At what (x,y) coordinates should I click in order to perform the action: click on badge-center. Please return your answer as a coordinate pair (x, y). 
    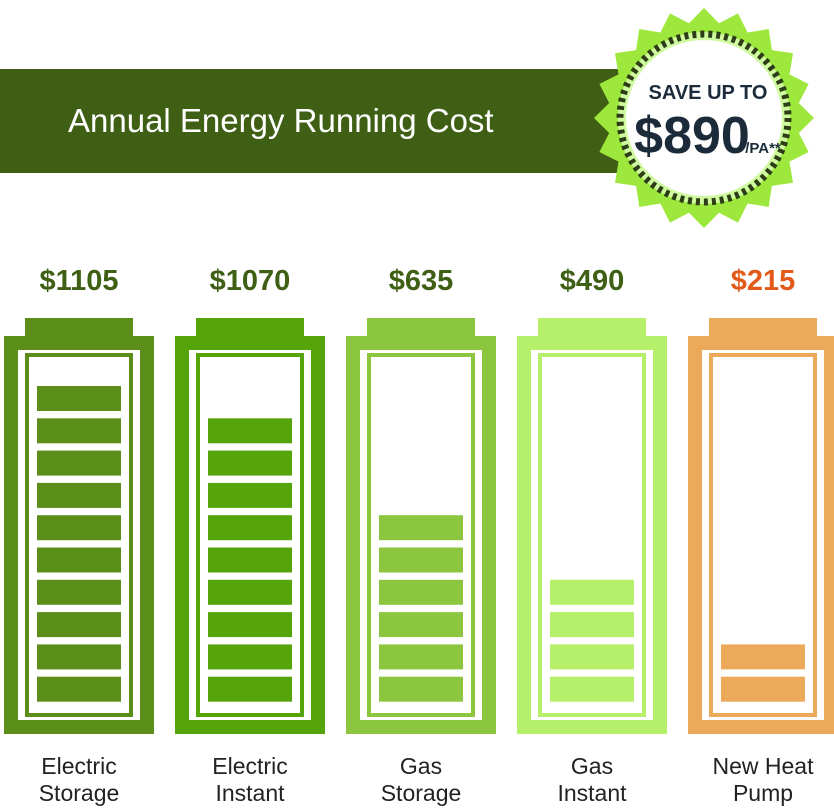
    Looking at the image, I should click on (704, 118).